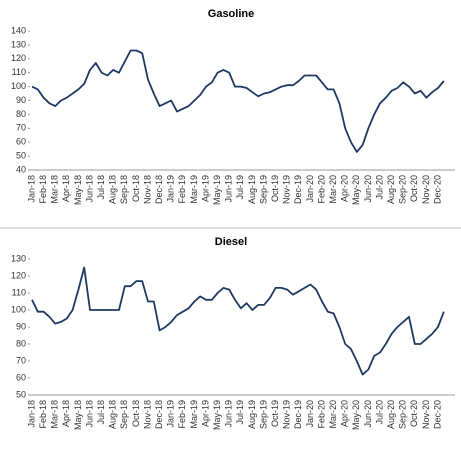  Describe the element at coordinates (18, 30) in the screenshot. I see `y-tick-label: 140` at that location.